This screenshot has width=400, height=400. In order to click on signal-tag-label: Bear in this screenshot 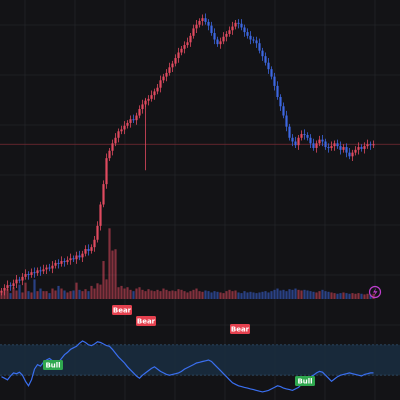, I will do `click(122, 311)`.